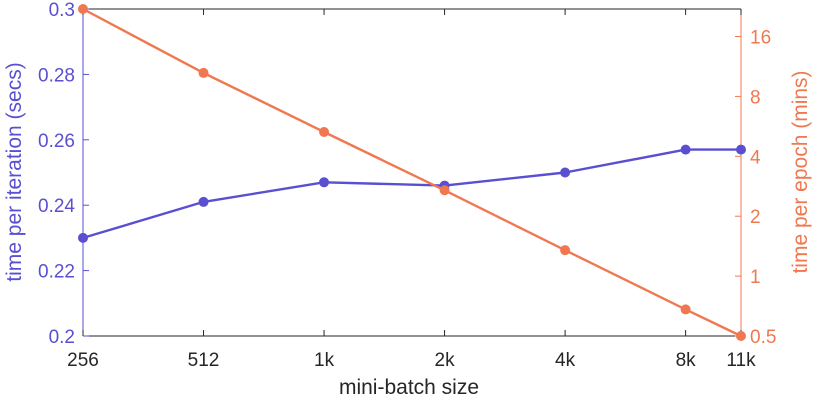  What do you see at coordinates (409, 387) in the screenshot?
I see `x-axis-label: mini-batch size` at bounding box center [409, 387].